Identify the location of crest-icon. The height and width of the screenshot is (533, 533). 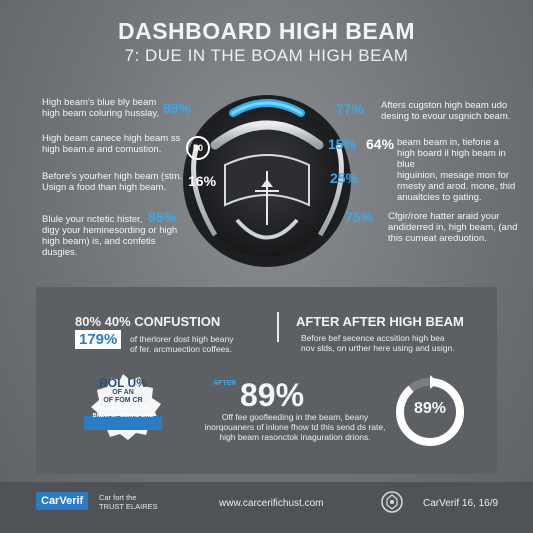
(392, 502).